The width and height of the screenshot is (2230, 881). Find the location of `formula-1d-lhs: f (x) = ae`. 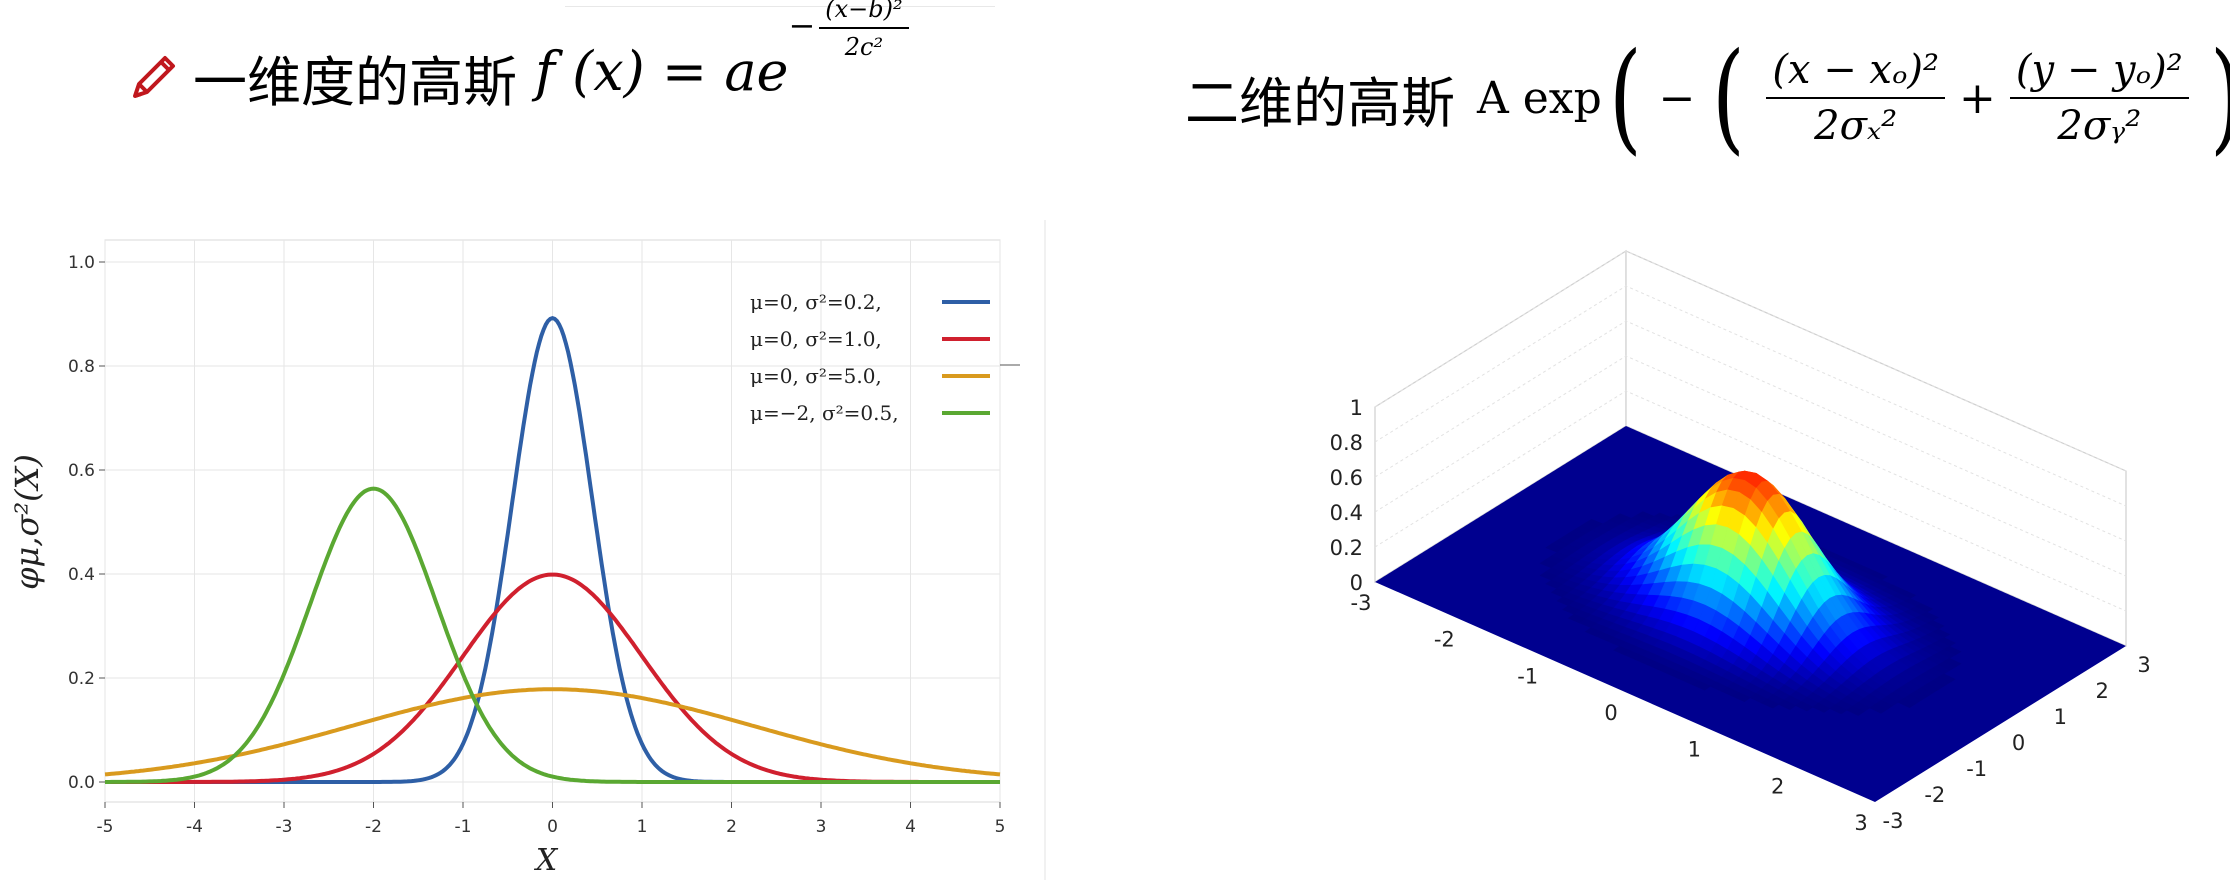

formula-1d-lhs: f (x) = ae is located at coordinates (662, 72).